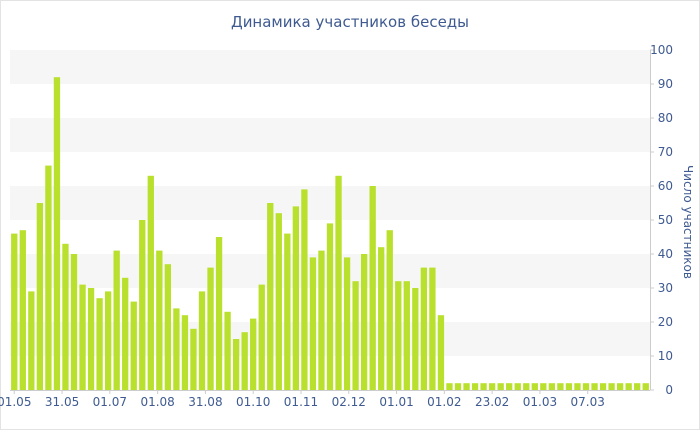  What do you see at coordinates (15, 402) in the screenshot?
I see `x-tick-label: 01.05` at bounding box center [15, 402].